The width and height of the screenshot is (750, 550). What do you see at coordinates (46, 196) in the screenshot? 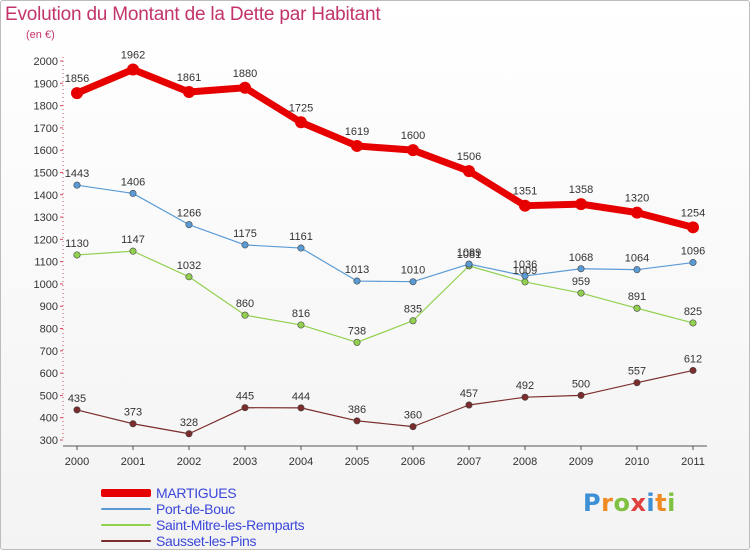
I see `y-tick-label: 1400` at bounding box center [46, 196].